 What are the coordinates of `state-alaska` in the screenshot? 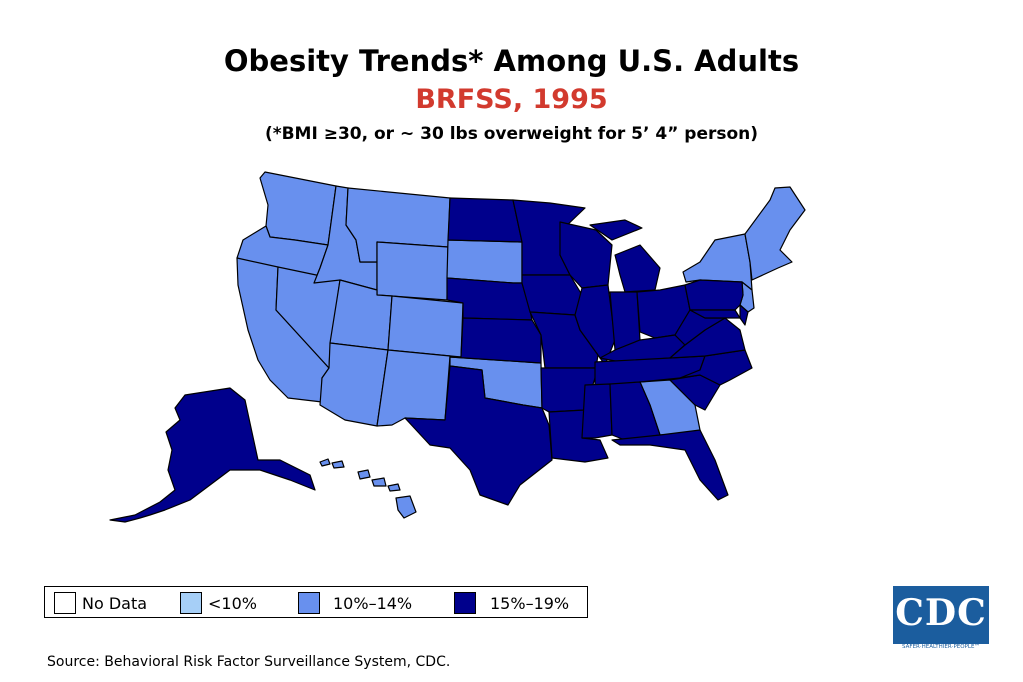 It's located at (212, 455).